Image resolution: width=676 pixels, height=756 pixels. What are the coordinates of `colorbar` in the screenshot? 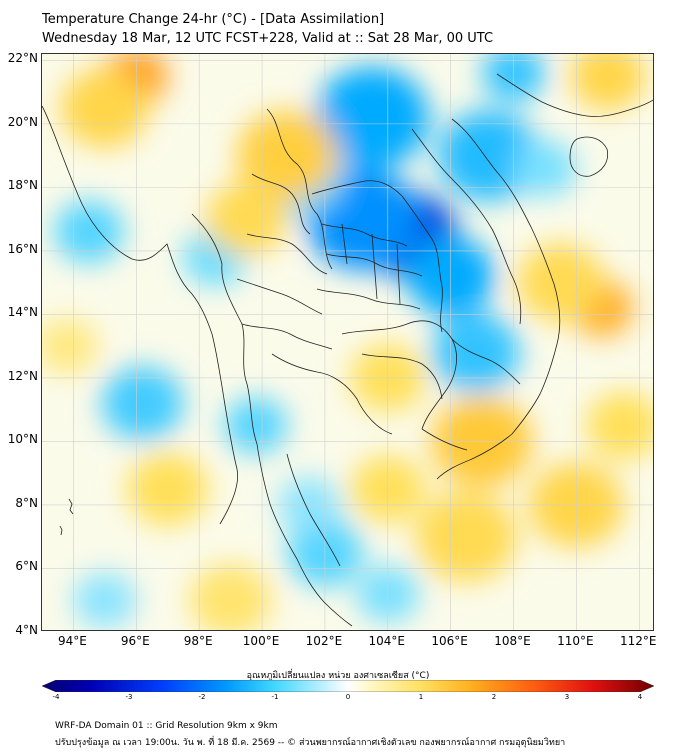 It's located at (348, 686).